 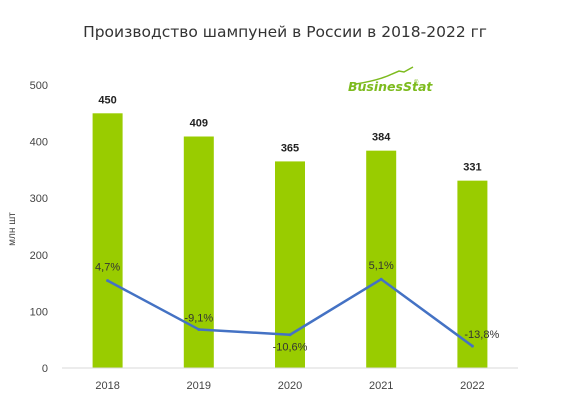 I want to click on value-labels: 450 409 365 384 331, so click(x=289, y=133).